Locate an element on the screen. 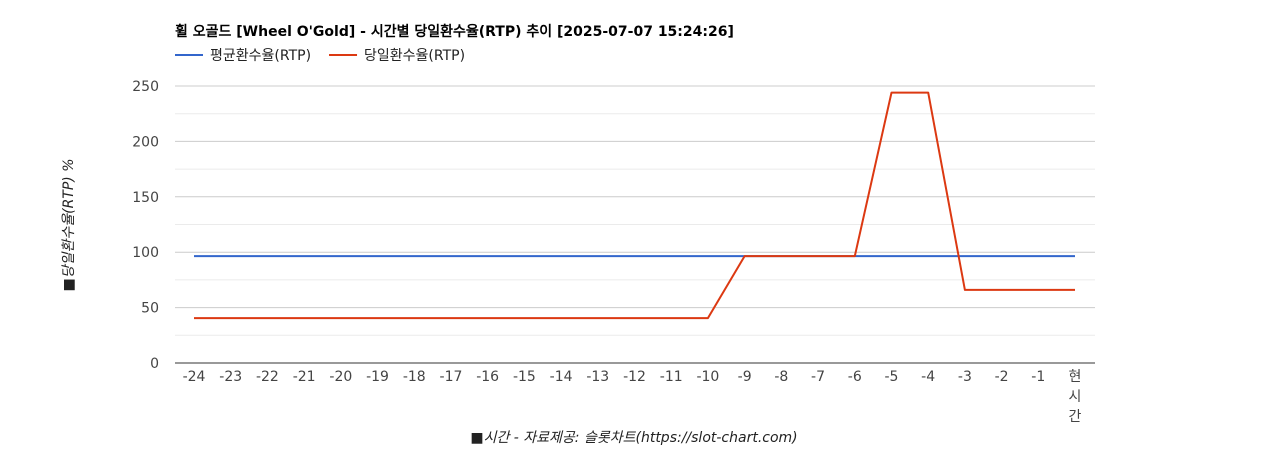 The width and height of the screenshot is (1268, 450). x-tick-label: -3 is located at coordinates (965, 377).